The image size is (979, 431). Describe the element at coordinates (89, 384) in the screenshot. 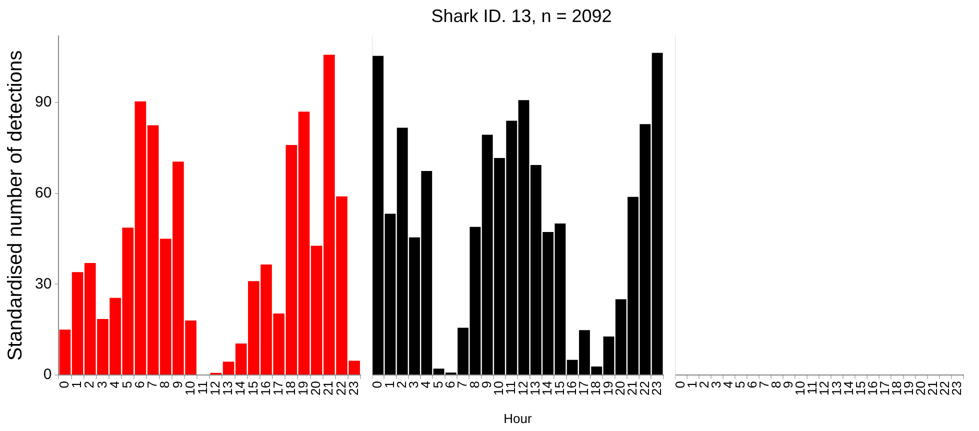

I see `x-tick-label: 2` at that location.